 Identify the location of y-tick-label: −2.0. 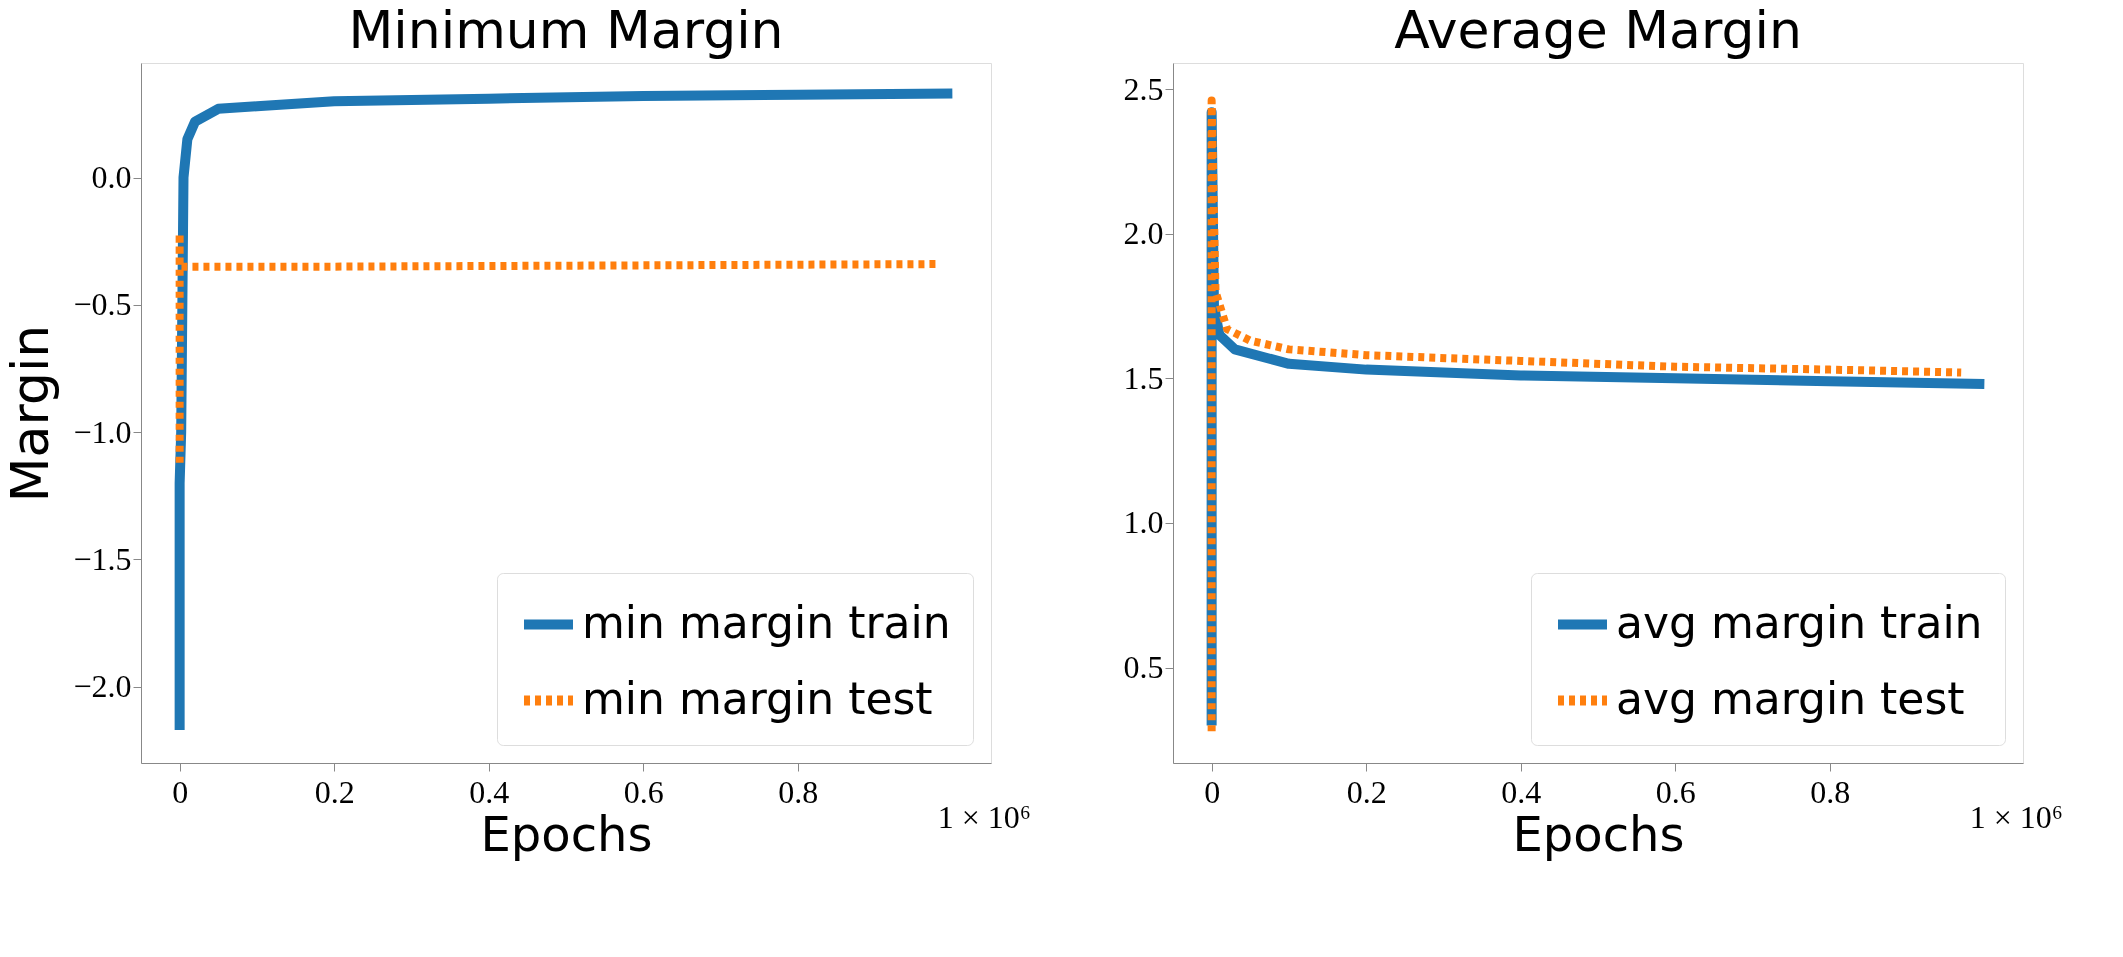
(102, 686).